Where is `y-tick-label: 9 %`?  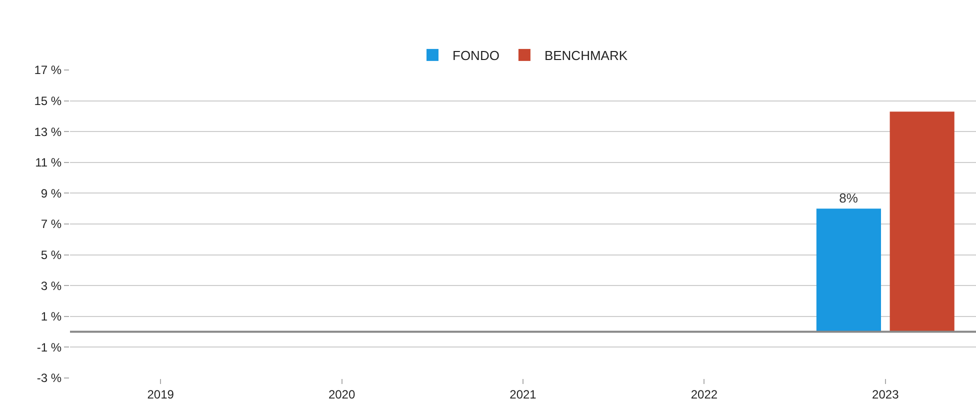 y-tick-label: 9 % is located at coordinates (51, 193).